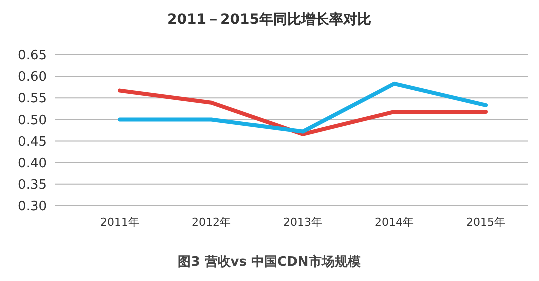 The width and height of the screenshot is (539, 281). What do you see at coordinates (269, 262) in the screenshot?
I see `caption: 图3 营收vs 中国CDN市场规模` at bounding box center [269, 262].